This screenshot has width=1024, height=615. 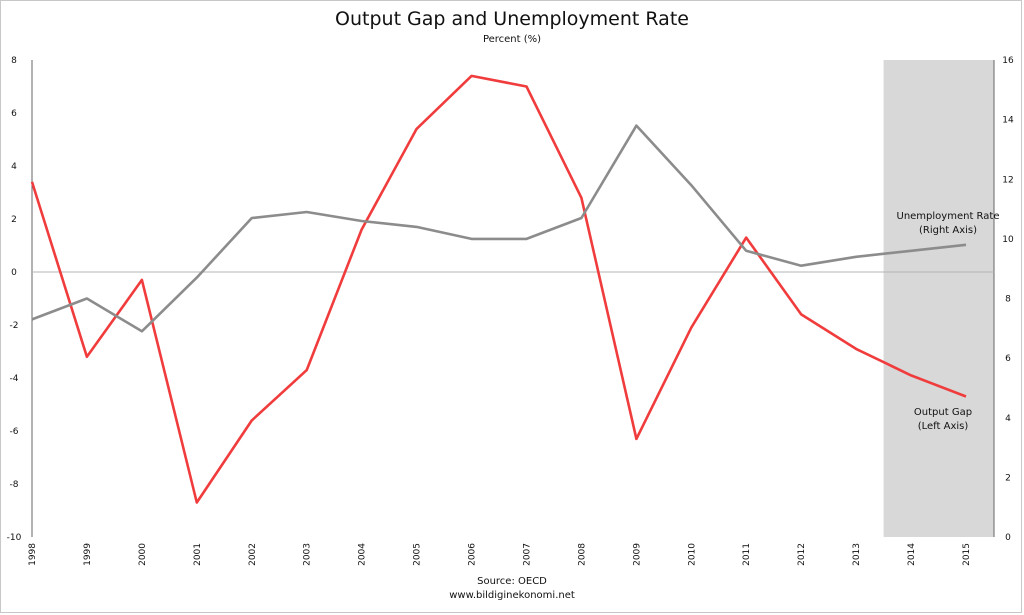 What do you see at coordinates (14, 273) in the screenshot?
I see `left-tick-label: 0` at bounding box center [14, 273].